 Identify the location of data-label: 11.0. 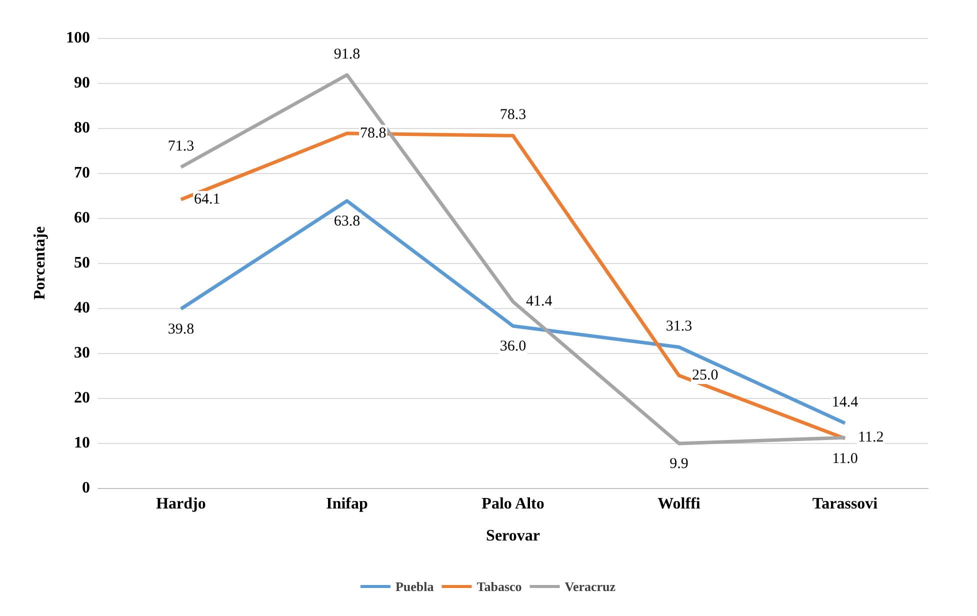
(845, 459).